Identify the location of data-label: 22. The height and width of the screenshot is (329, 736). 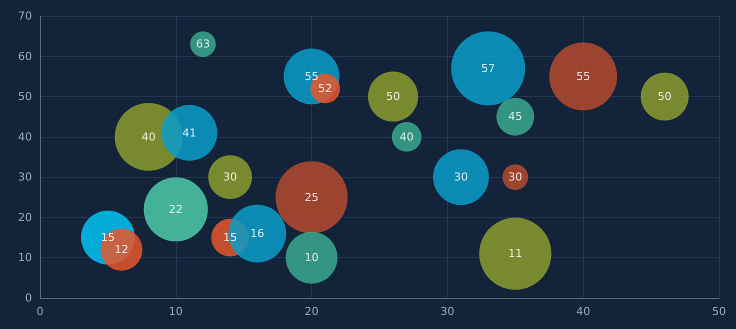
(175, 209).